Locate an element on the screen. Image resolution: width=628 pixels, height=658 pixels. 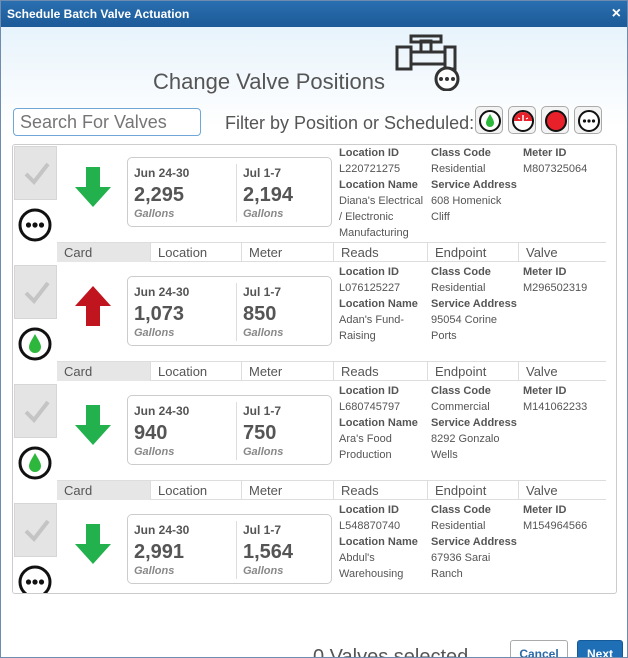
service-address-value: 67936 Sarai Ranch is located at coordinates (461, 566).